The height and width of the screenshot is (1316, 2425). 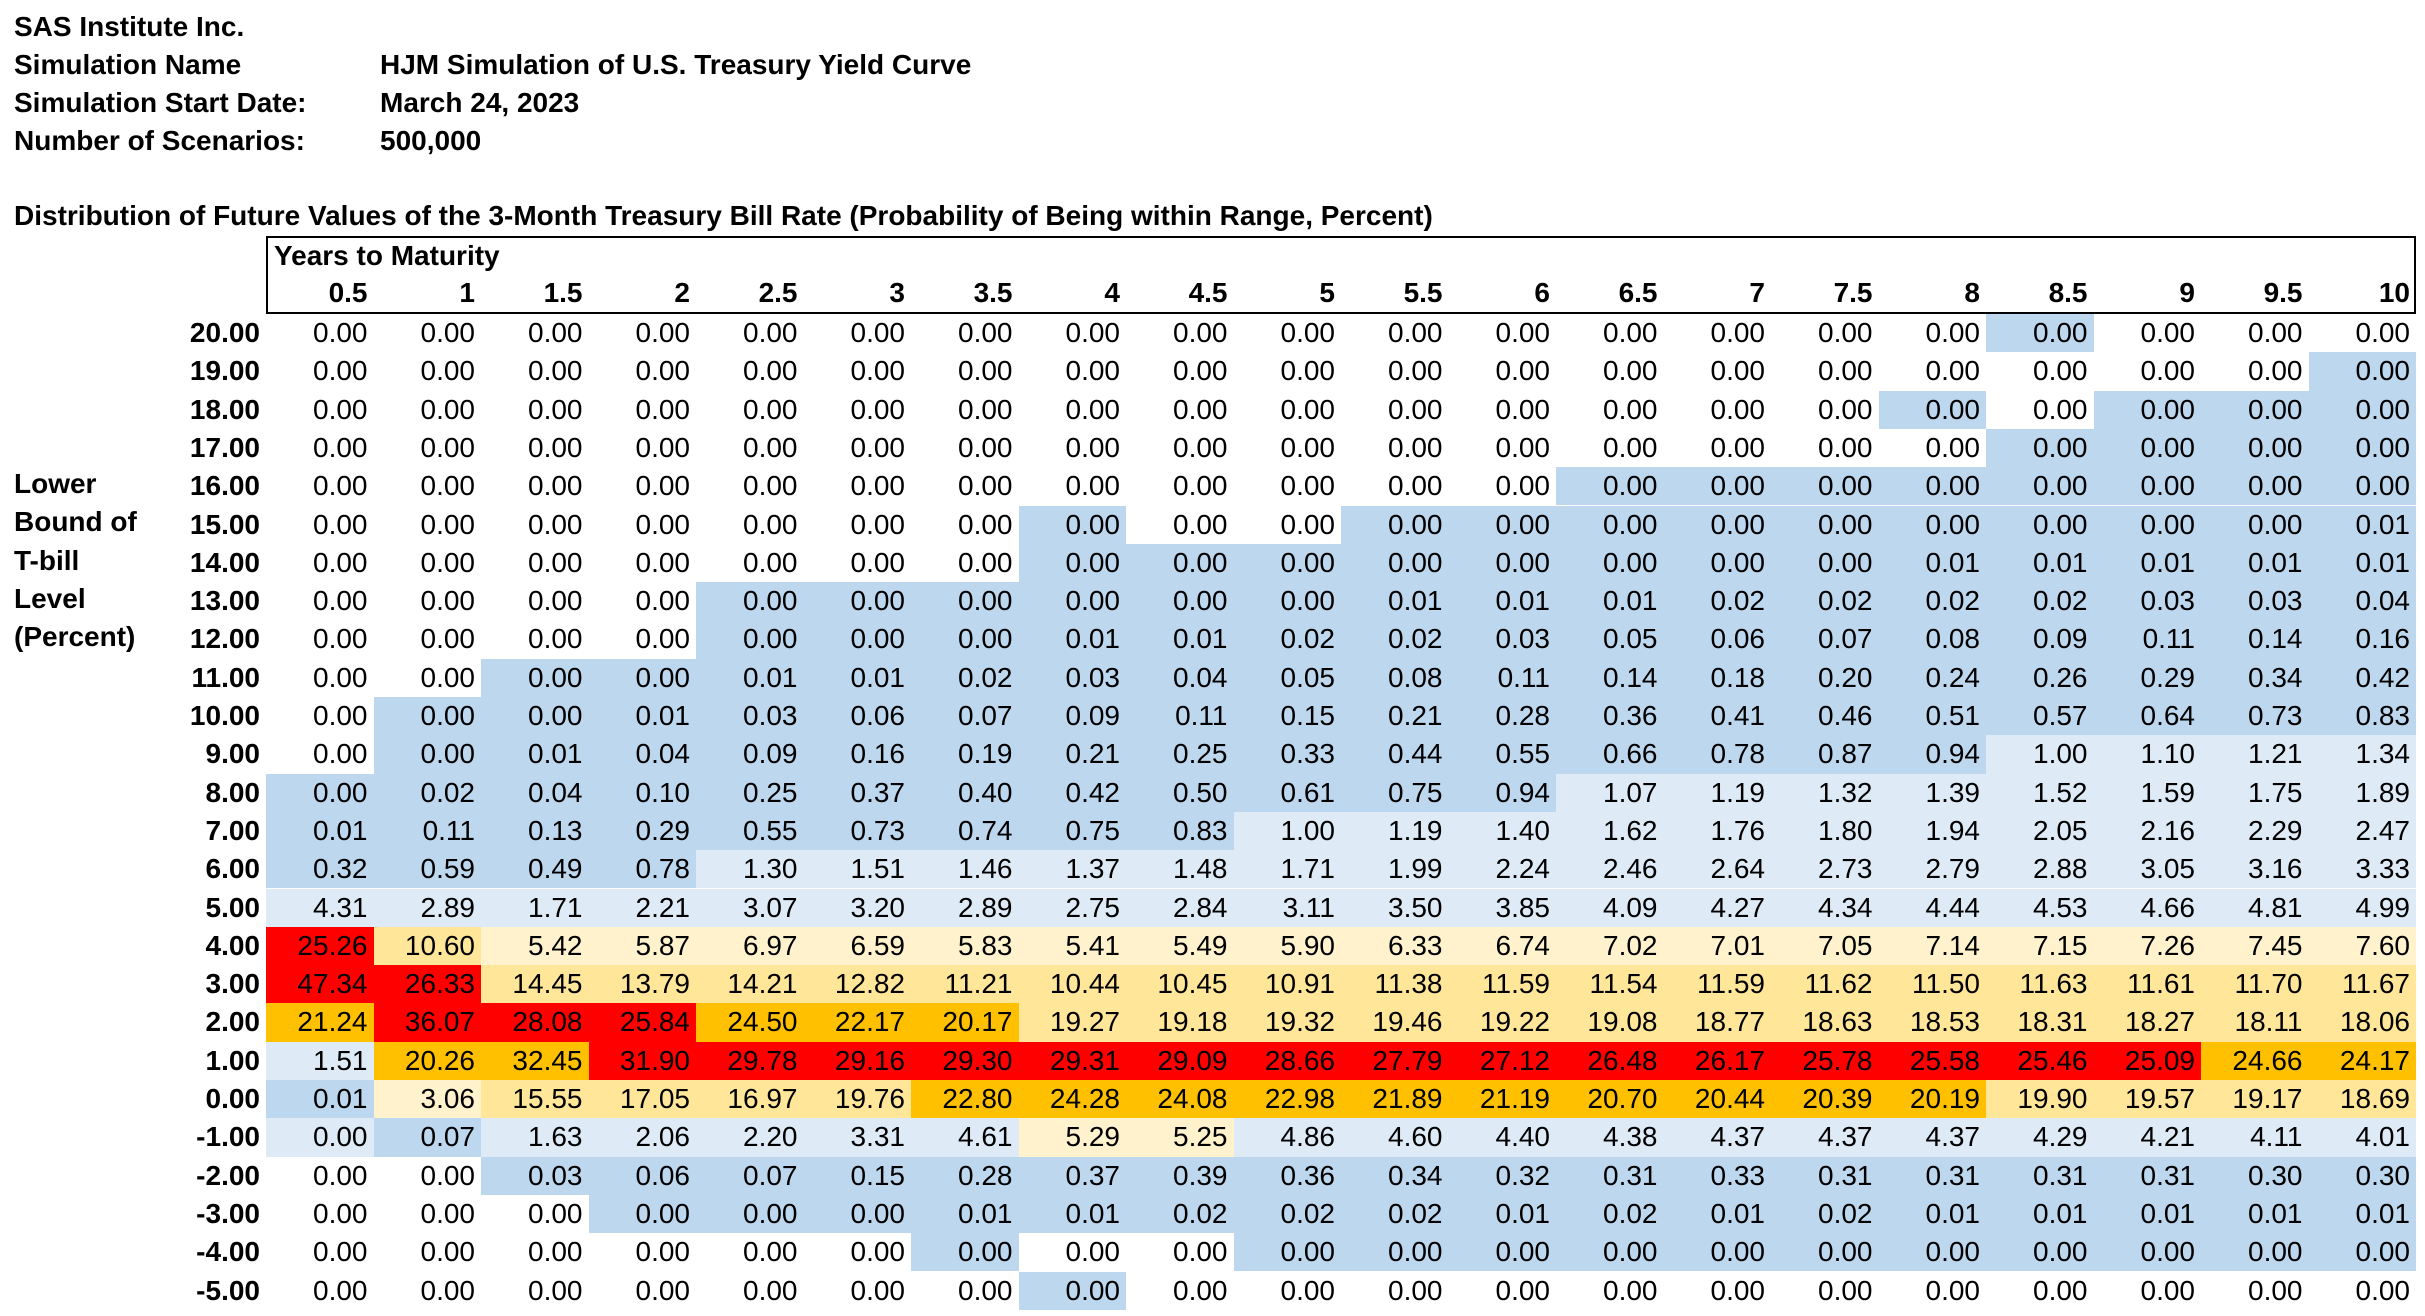 I want to click on table-cell: 5.41, so click(x=1072, y=946).